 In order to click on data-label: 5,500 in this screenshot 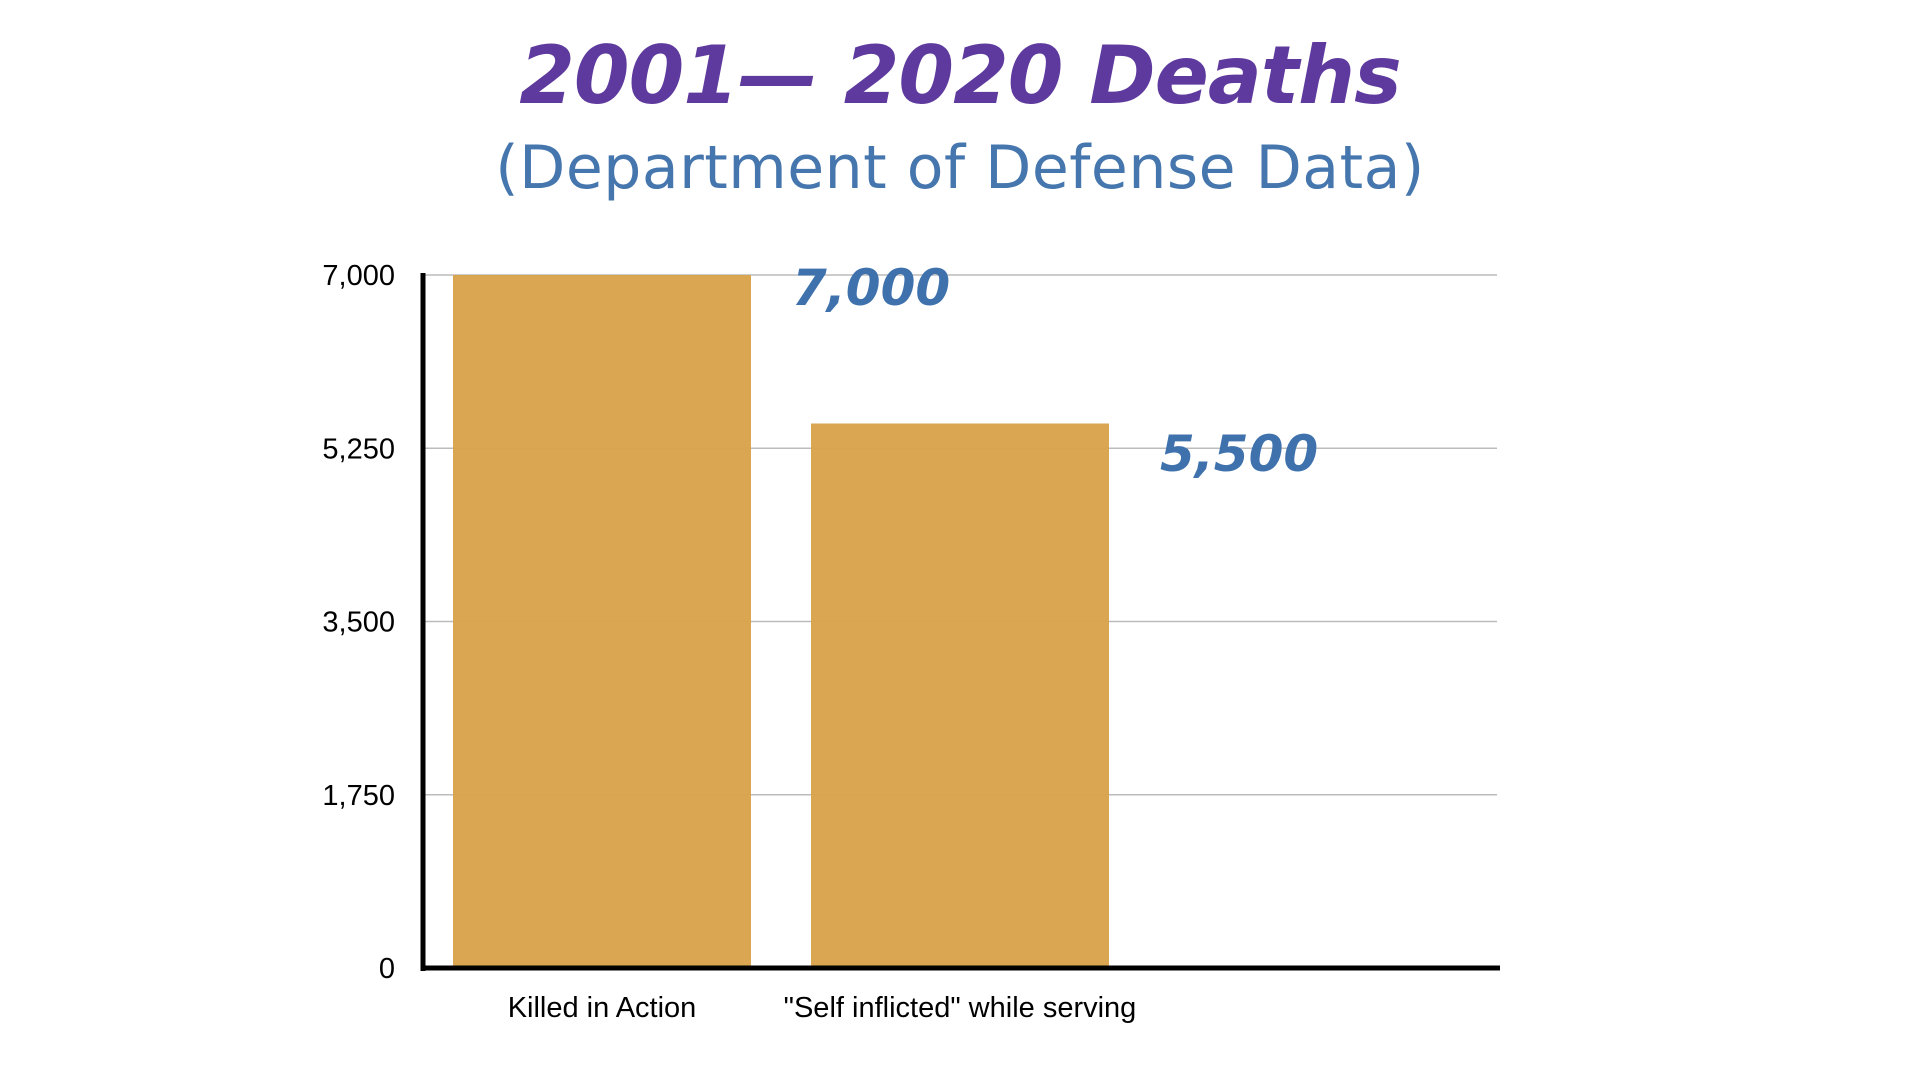, I will do `click(1239, 454)`.